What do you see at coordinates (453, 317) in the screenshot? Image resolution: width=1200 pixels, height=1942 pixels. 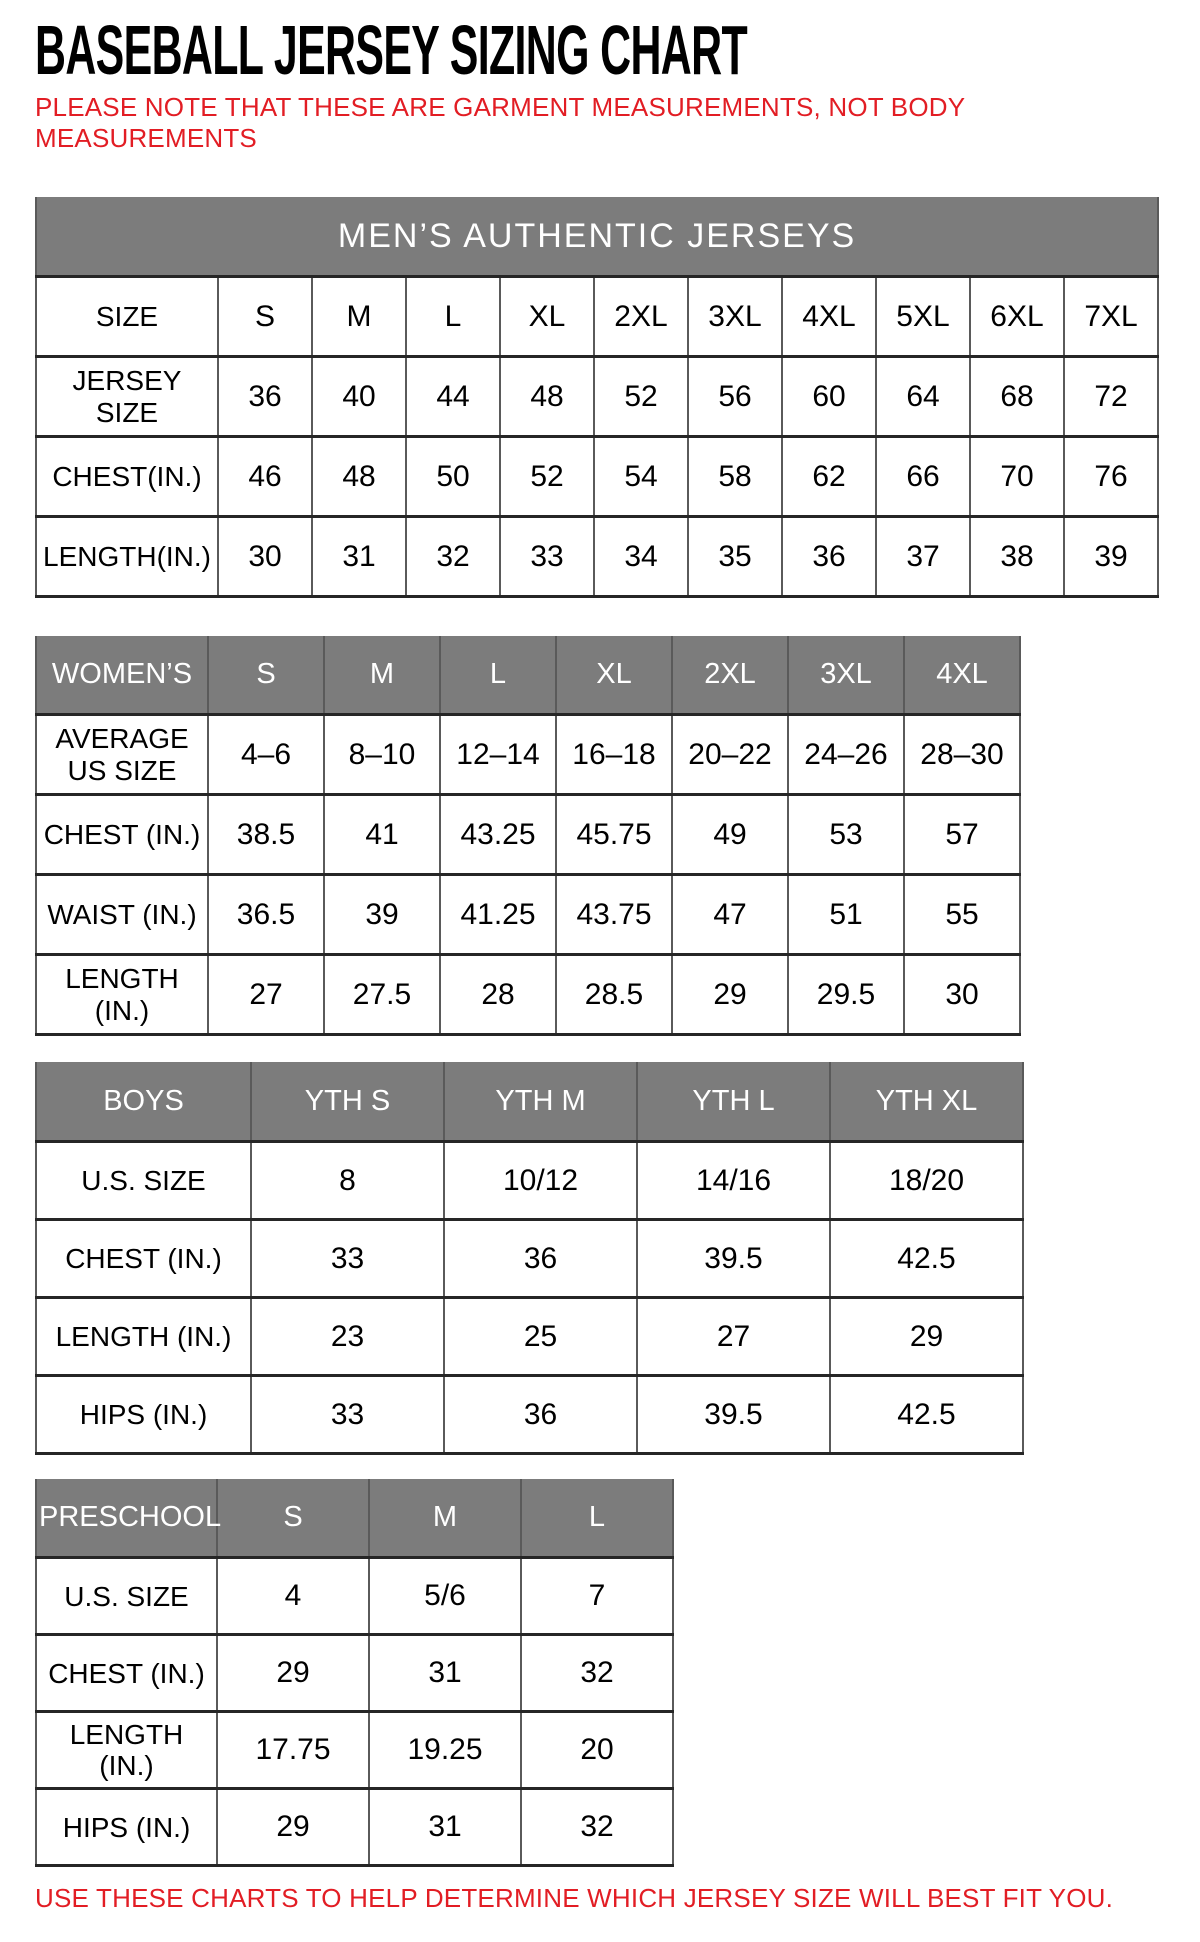 I see `data-cell: L` at bounding box center [453, 317].